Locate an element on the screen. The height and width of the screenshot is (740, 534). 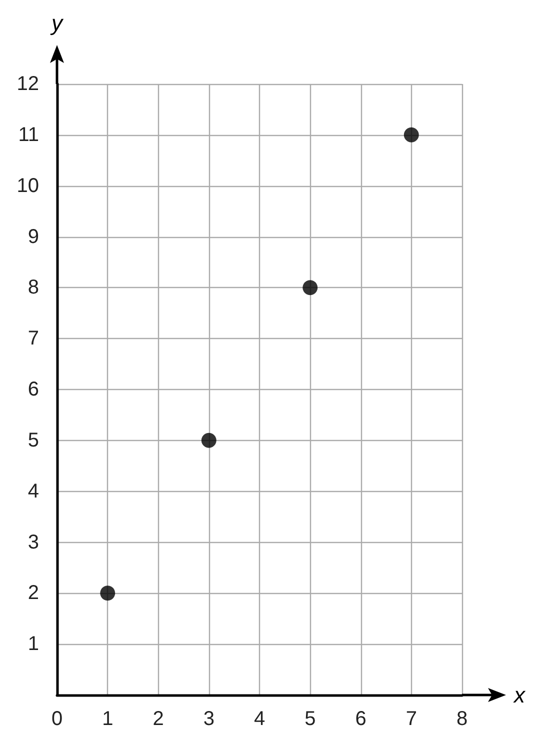
y-tick-label: 12 is located at coordinates (27, 84).